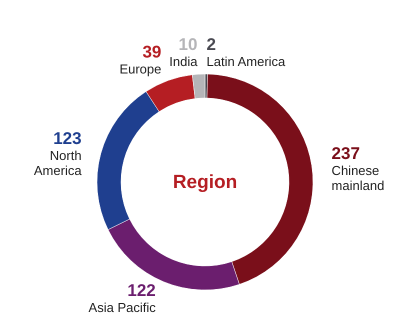 The image size is (402, 336). I want to click on slice-label: North America, so click(58, 163).